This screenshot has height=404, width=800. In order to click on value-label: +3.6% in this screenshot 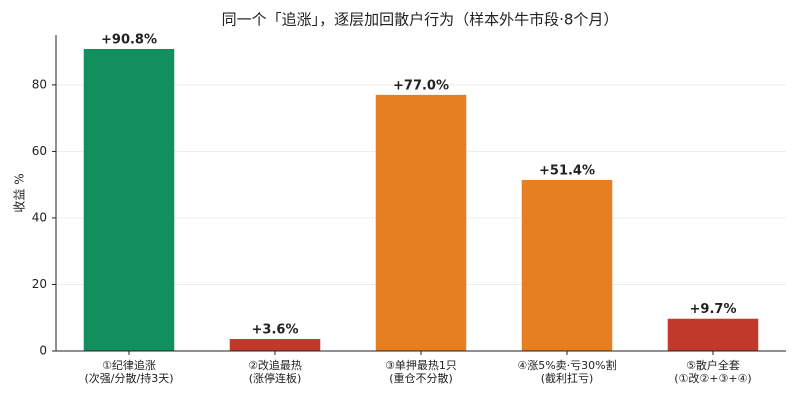, I will do `click(275, 330)`.